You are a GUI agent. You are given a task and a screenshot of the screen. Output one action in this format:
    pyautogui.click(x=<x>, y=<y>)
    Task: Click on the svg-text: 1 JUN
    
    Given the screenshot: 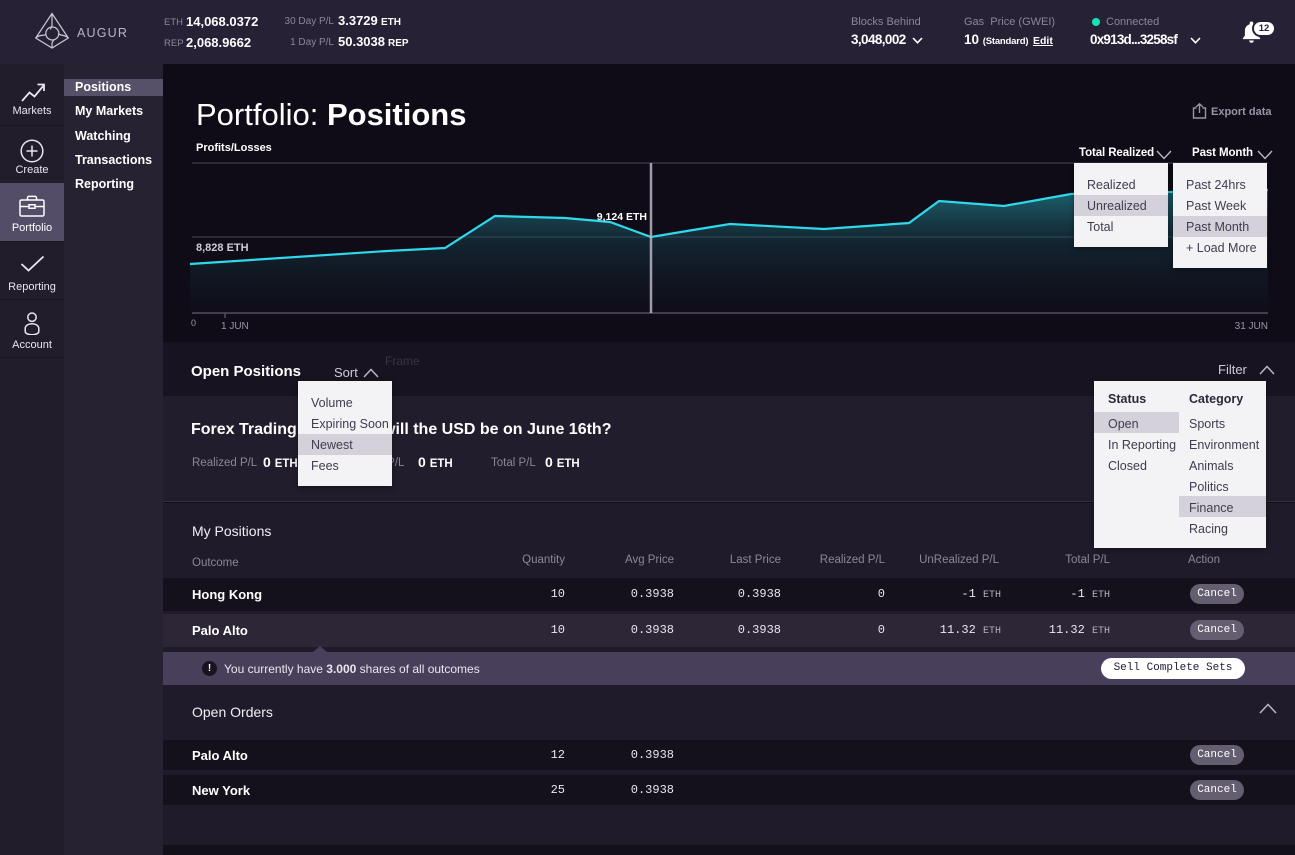 What is the action you would take?
    pyautogui.click(x=235, y=326)
    